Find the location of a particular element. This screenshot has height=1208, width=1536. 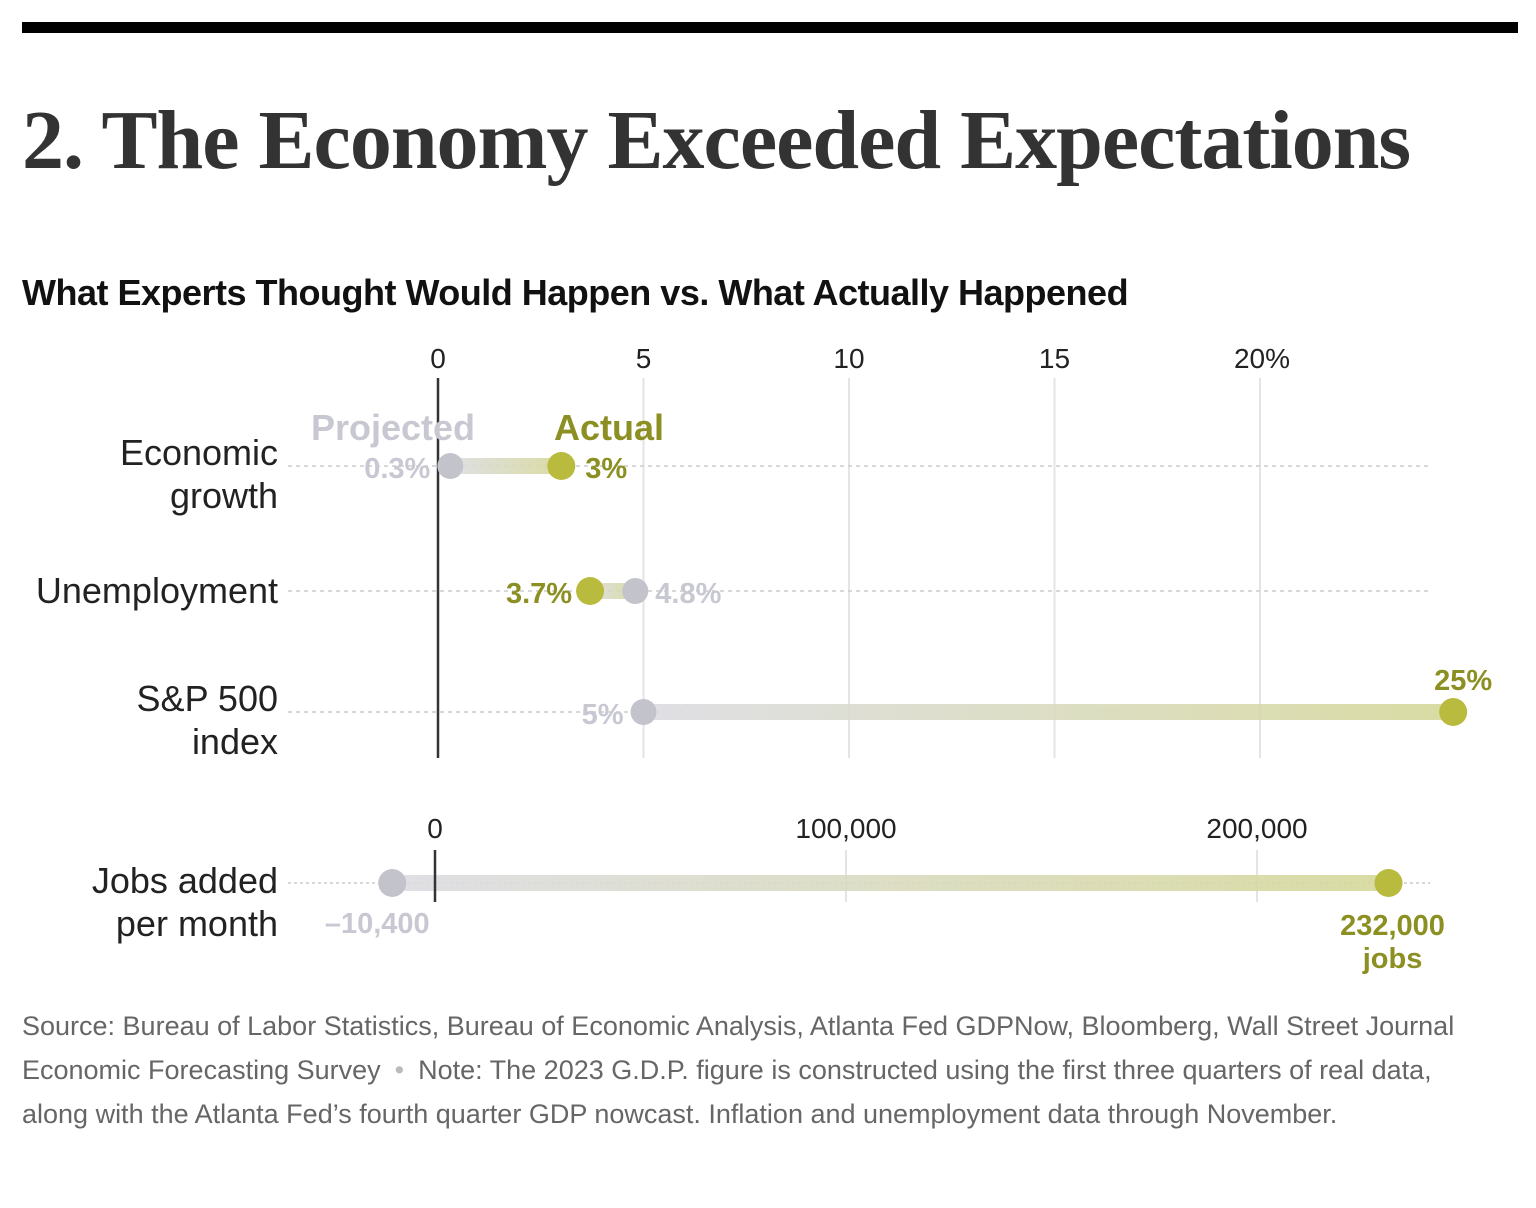

row-label: Economic is located at coordinates (199, 452).